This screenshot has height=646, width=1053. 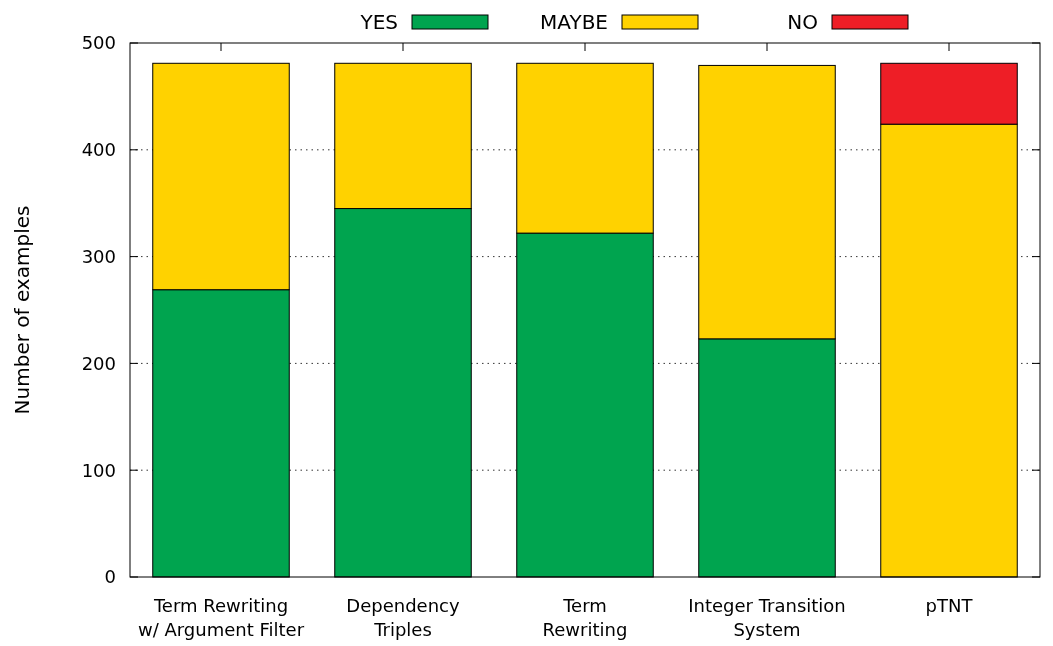 I want to click on x-tick-label: Term Rewriting, so click(x=585, y=617).